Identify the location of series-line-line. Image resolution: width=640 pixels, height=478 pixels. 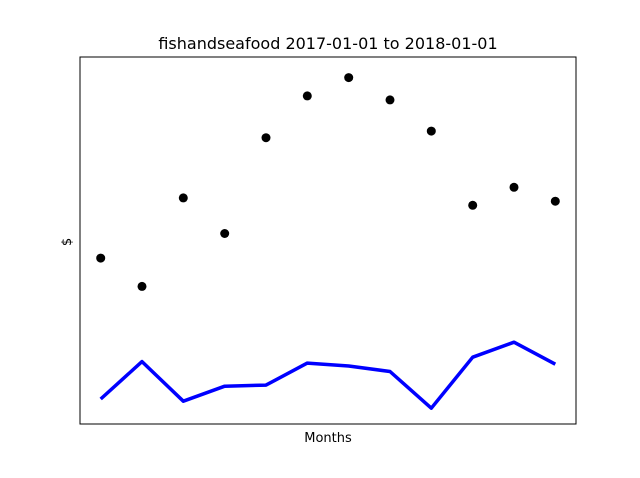
(328, 375).